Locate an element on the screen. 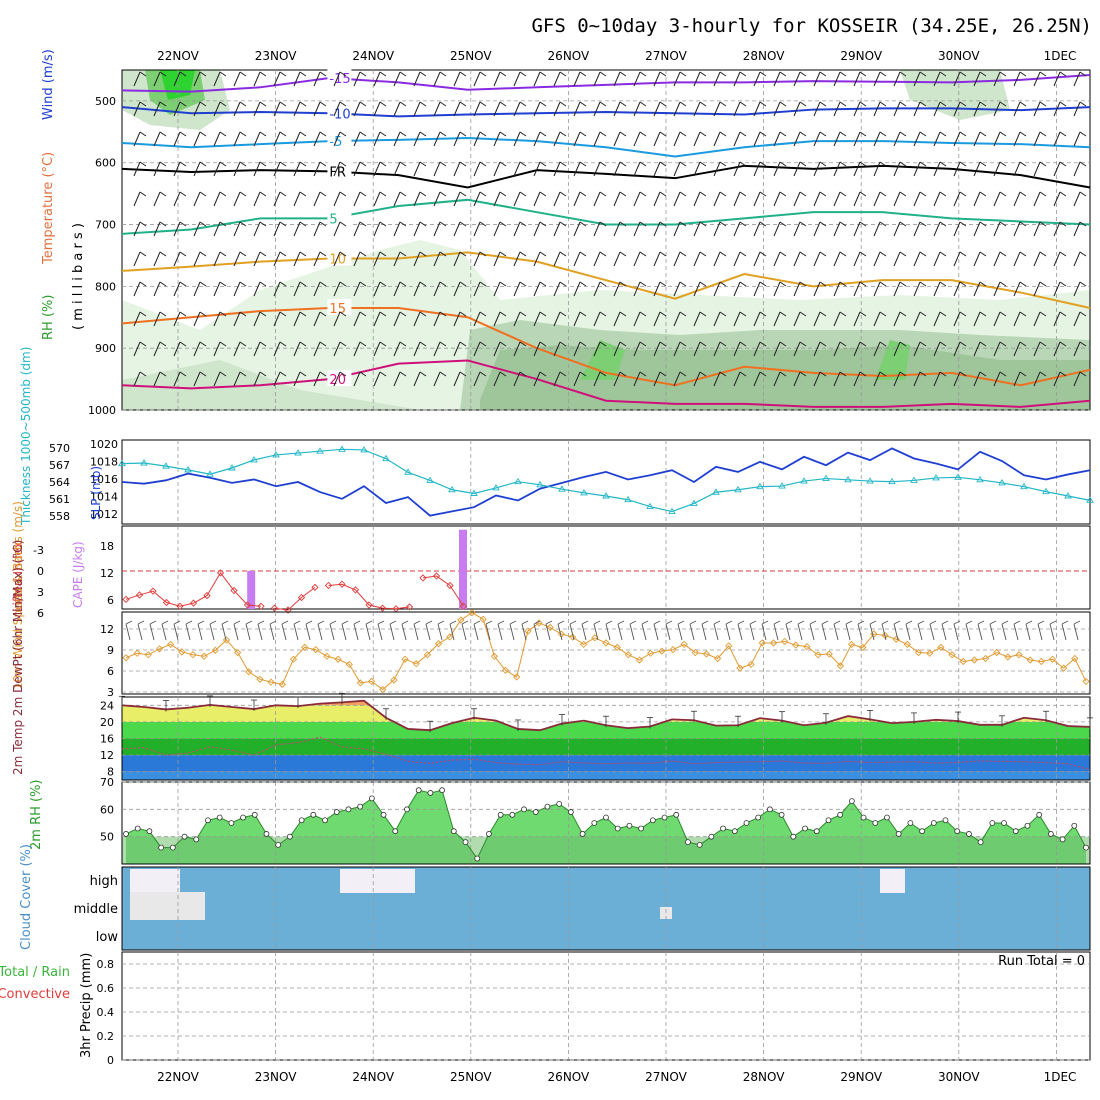 This screenshot has height=1100, width=1100. precip-ytick: 0.2 is located at coordinates (106, 1036).